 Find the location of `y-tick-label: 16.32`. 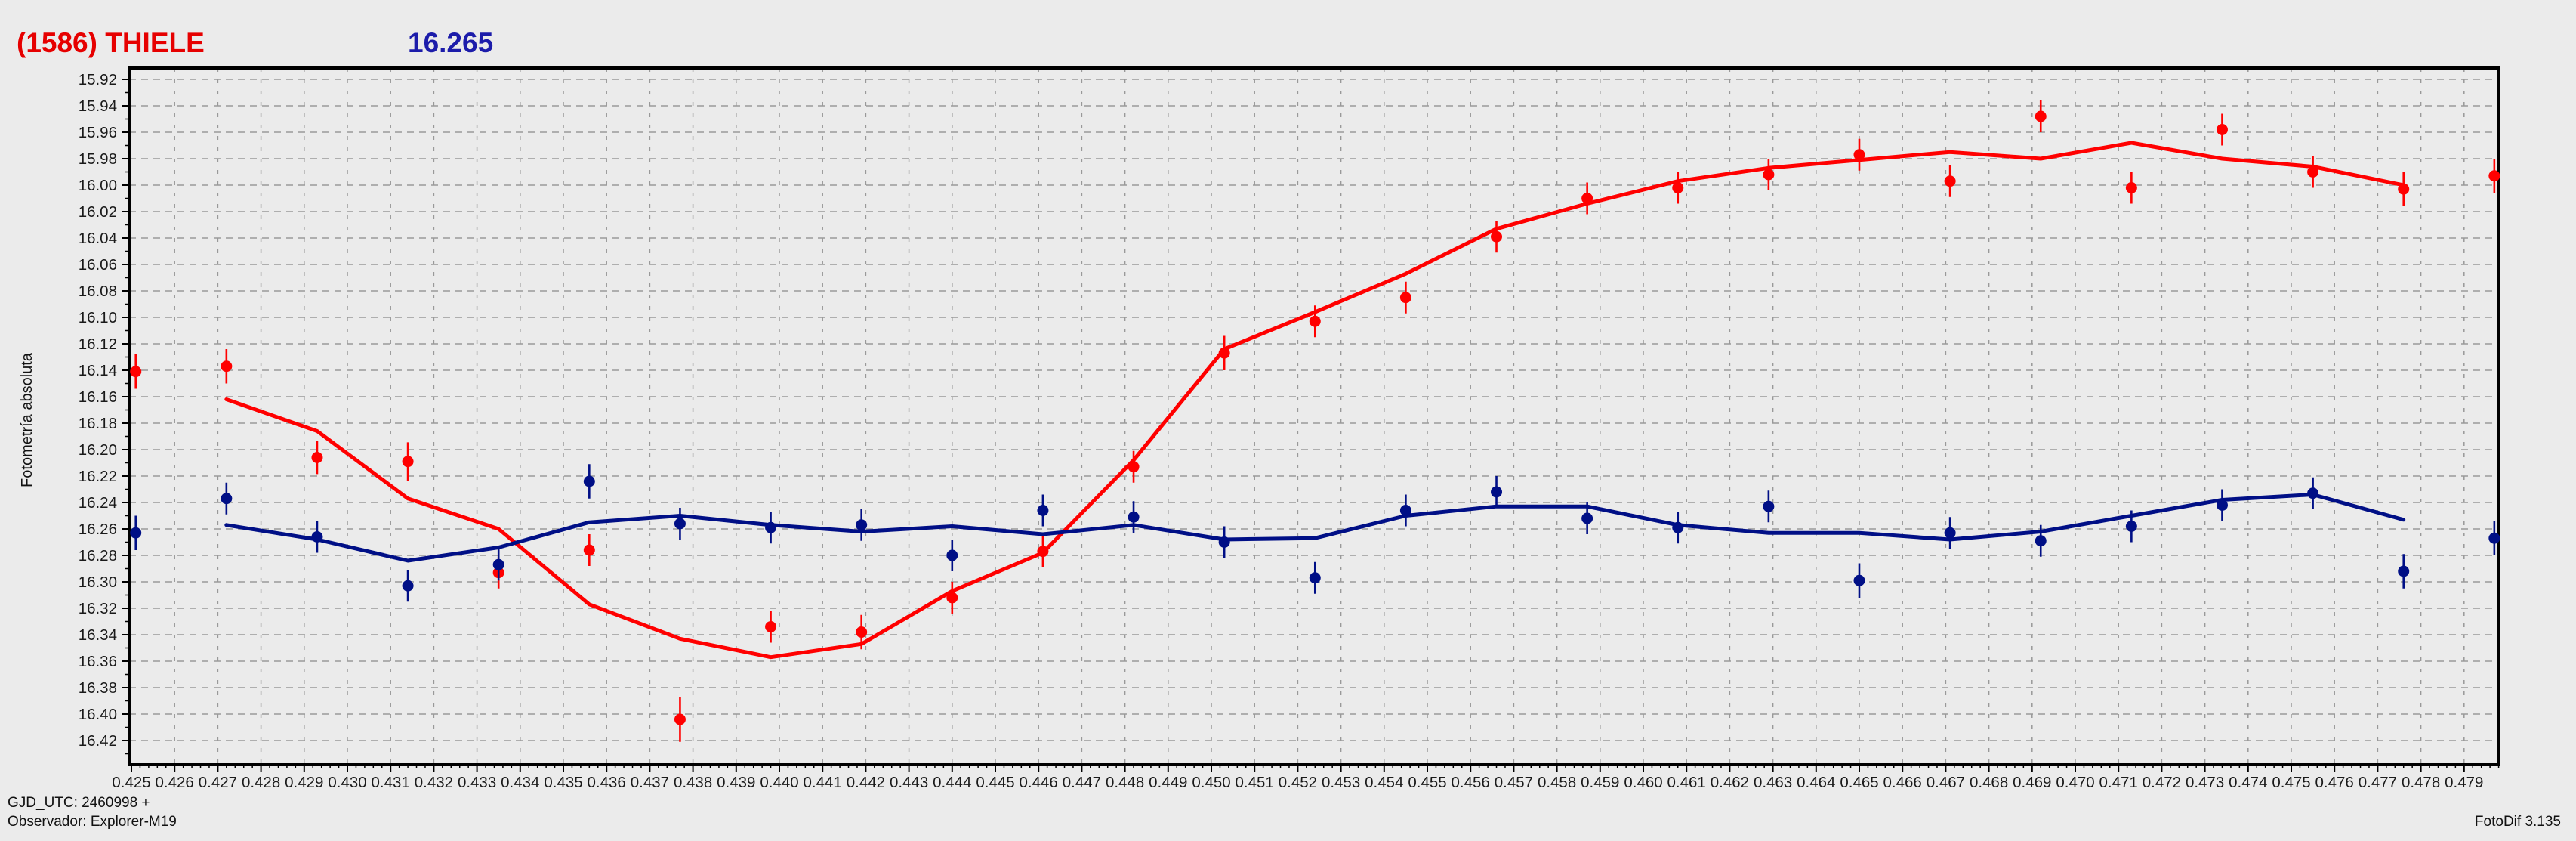

y-tick-label: 16.32 is located at coordinates (98, 608).